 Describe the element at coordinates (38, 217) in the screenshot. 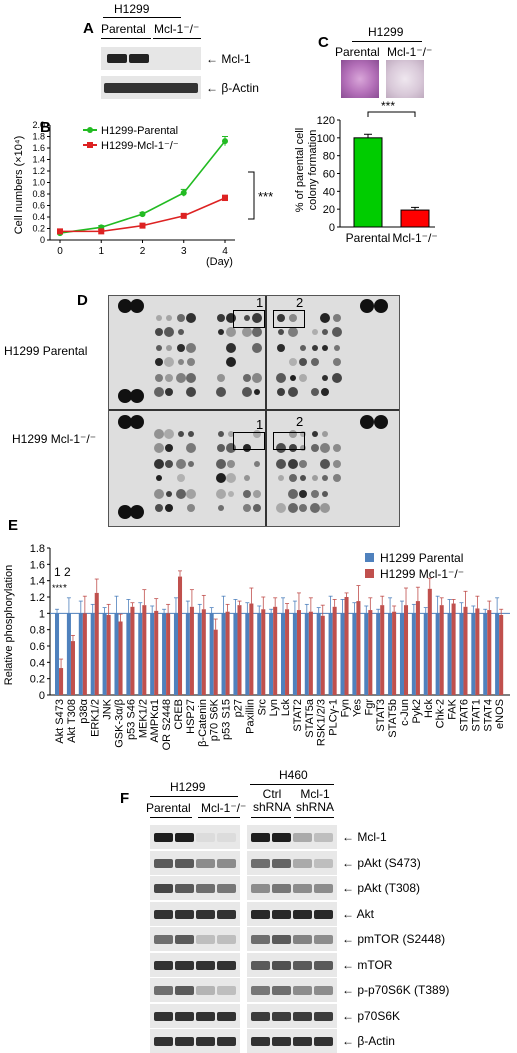

I see `b-ytick-label: 0.4` at that location.